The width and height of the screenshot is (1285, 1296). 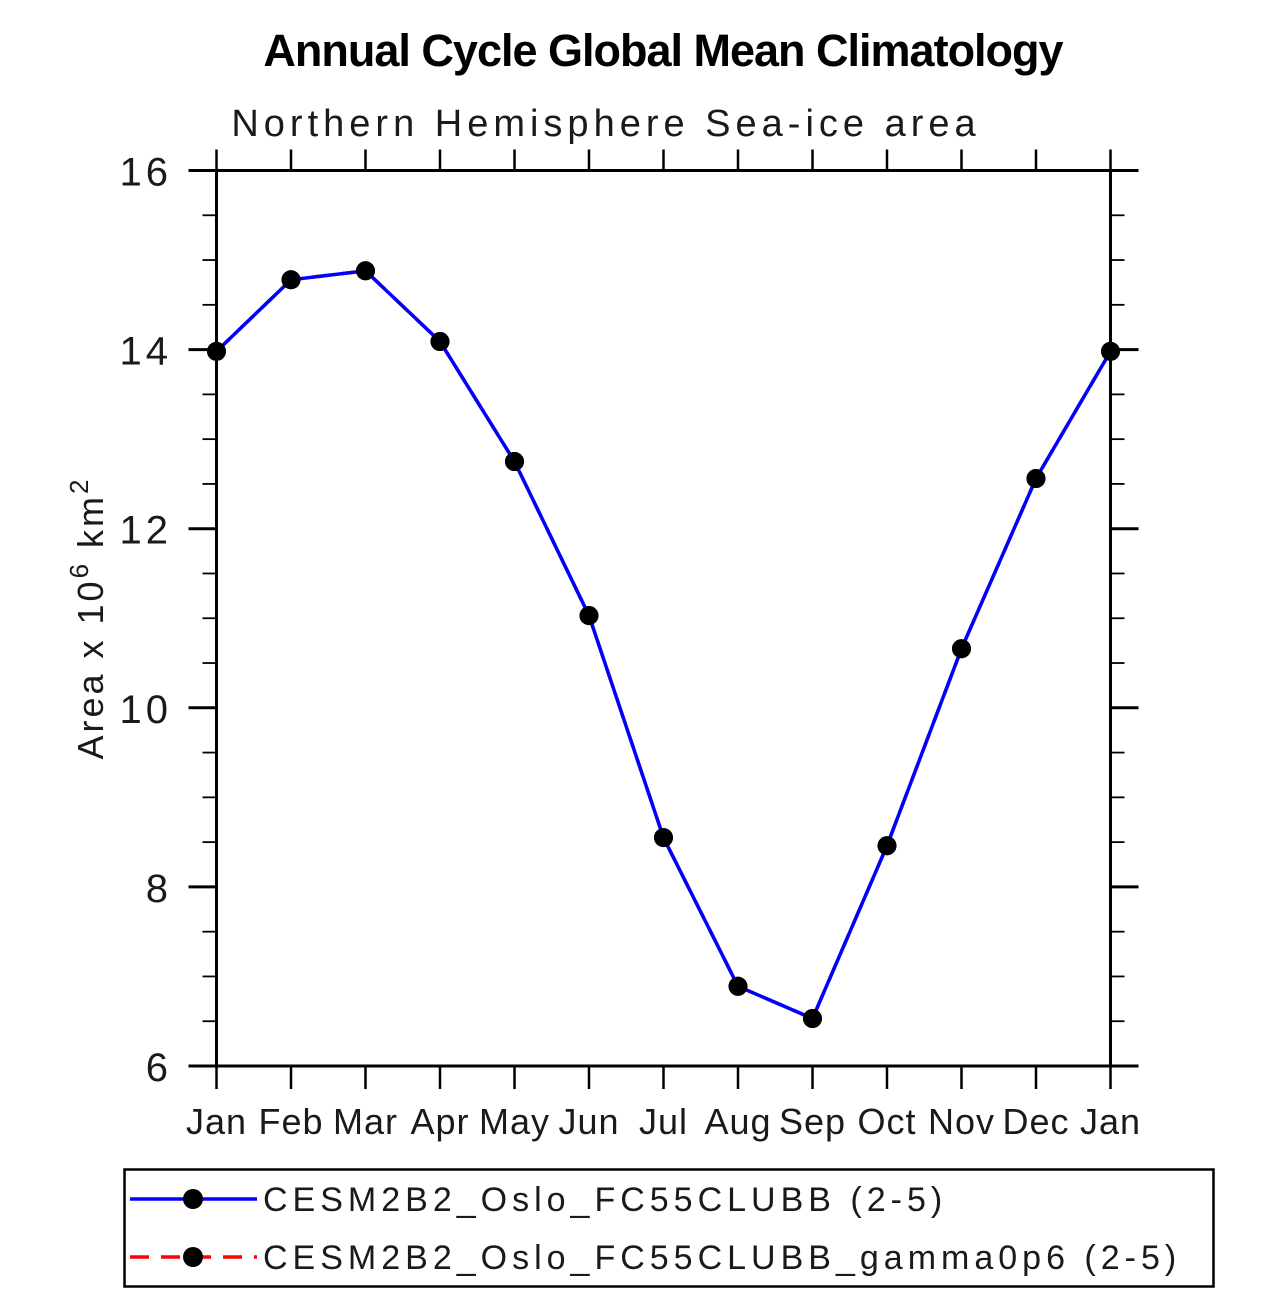 What do you see at coordinates (1035, 1121) in the screenshot?
I see `x-tick-label: Dec` at bounding box center [1035, 1121].